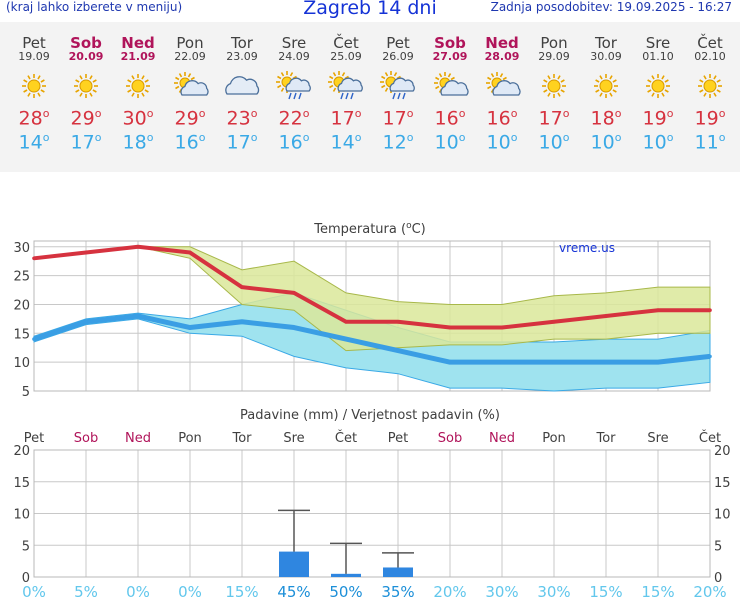  I want to click on day-date: 22.09, so click(190, 56).